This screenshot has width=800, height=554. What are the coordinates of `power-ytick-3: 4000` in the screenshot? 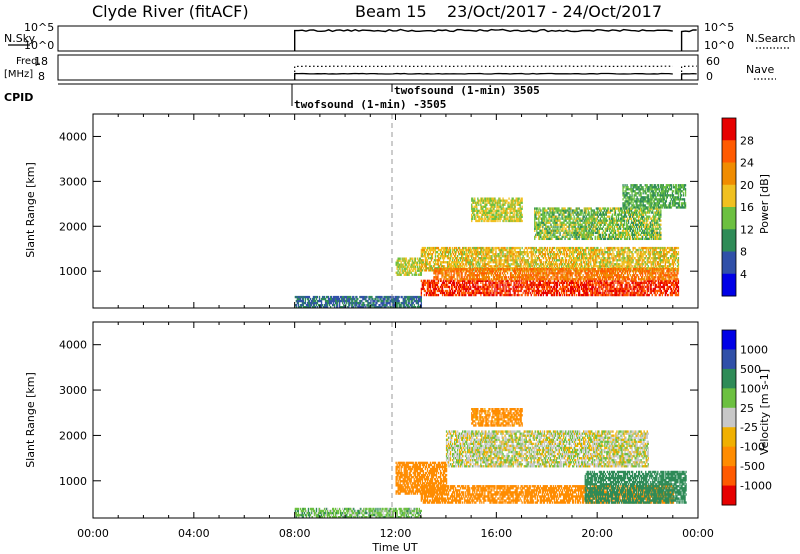 It's located at (73, 136).